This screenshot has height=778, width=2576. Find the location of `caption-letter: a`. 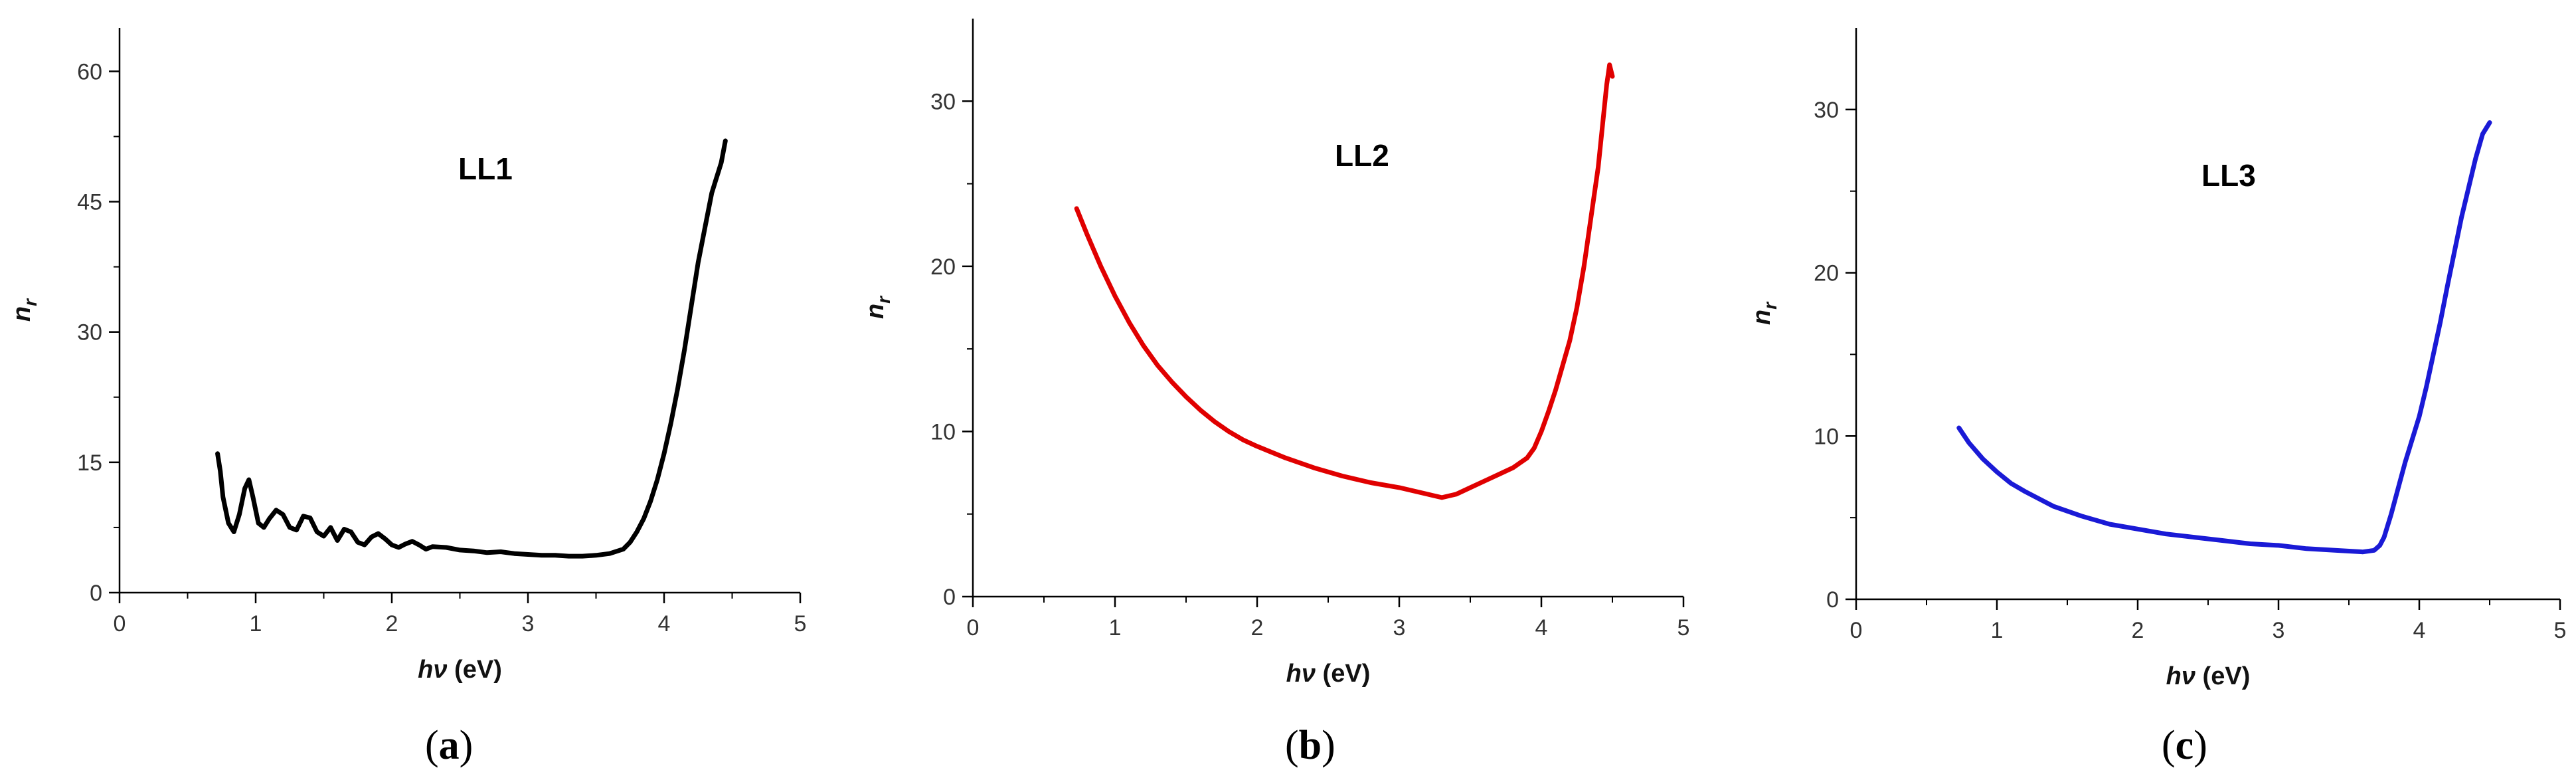

caption-letter: a is located at coordinates (449, 745).